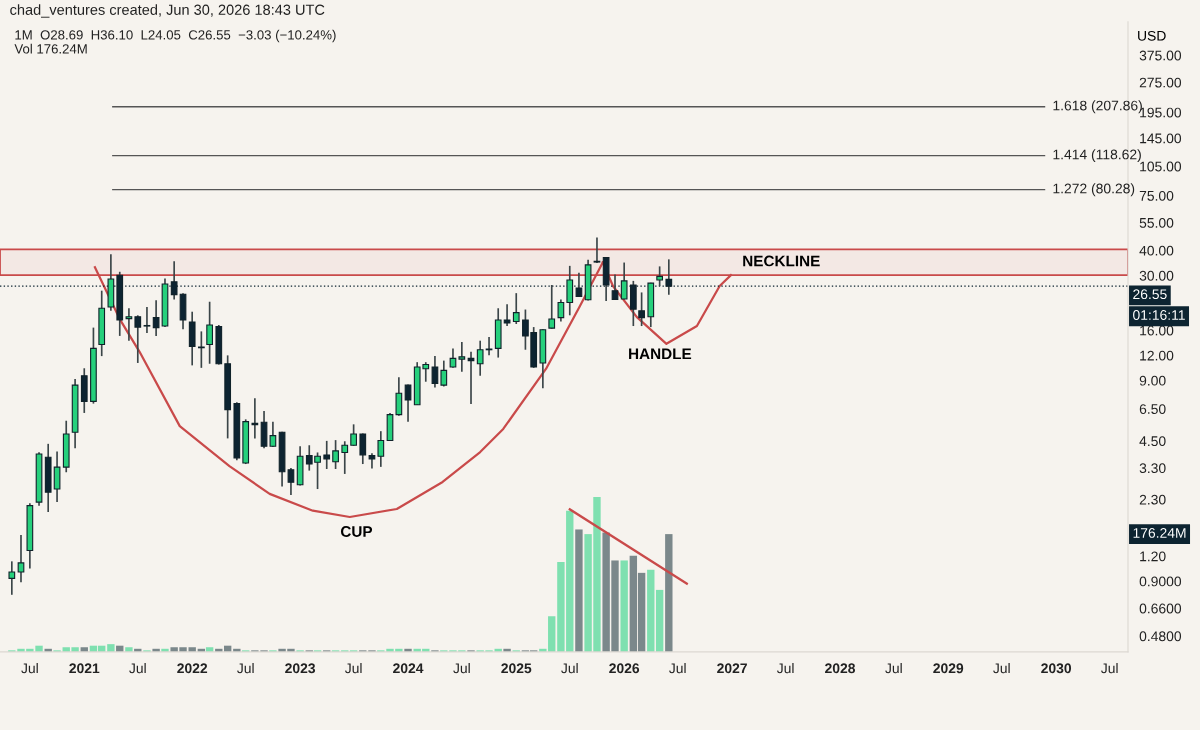  What do you see at coordinates (1159, 533) in the screenshot?
I see `text: 176.24M` at bounding box center [1159, 533].